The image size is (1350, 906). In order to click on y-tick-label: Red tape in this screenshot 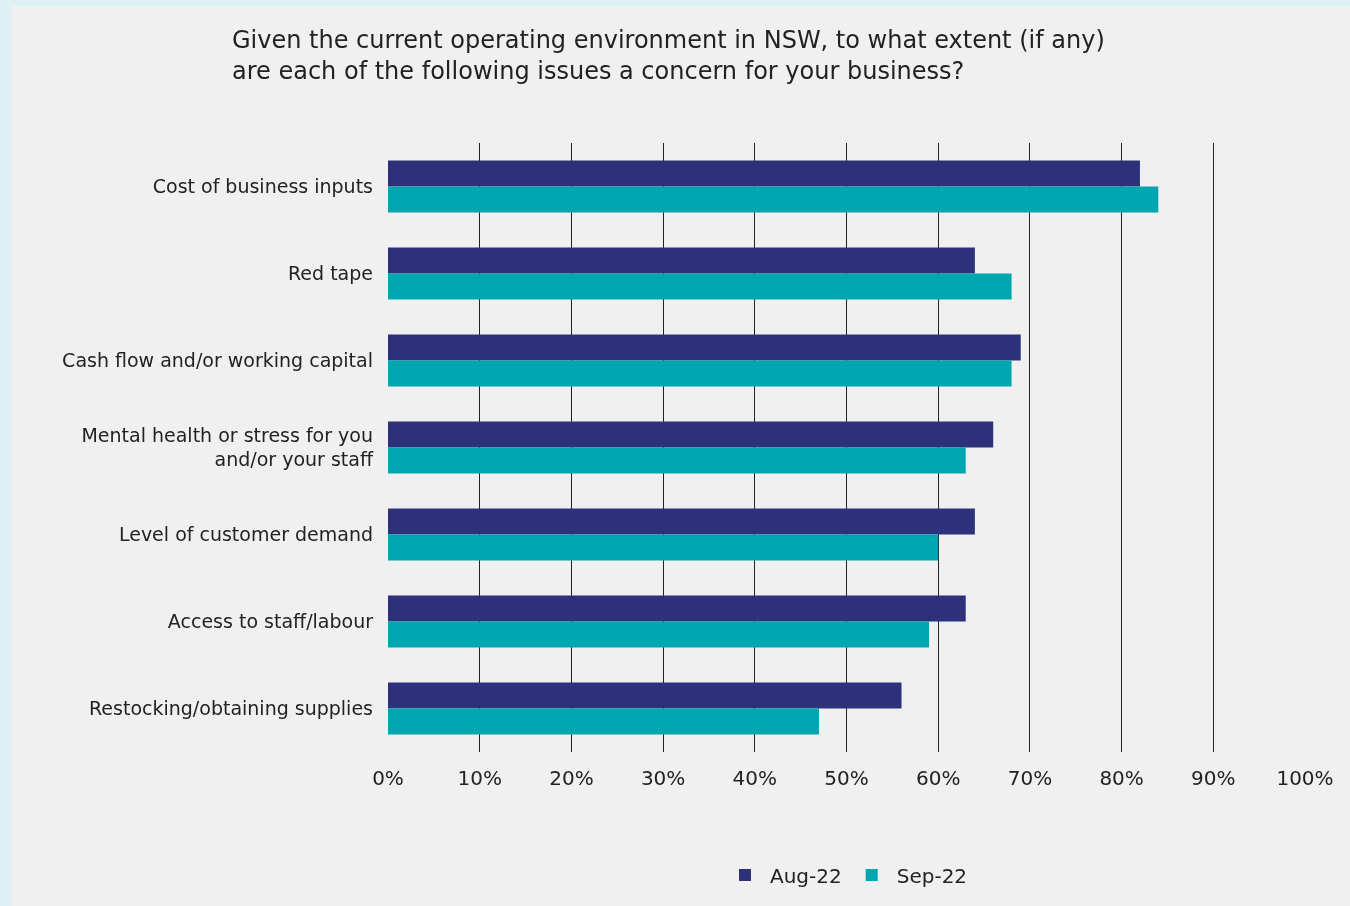, I will do `click(330, 273)`.